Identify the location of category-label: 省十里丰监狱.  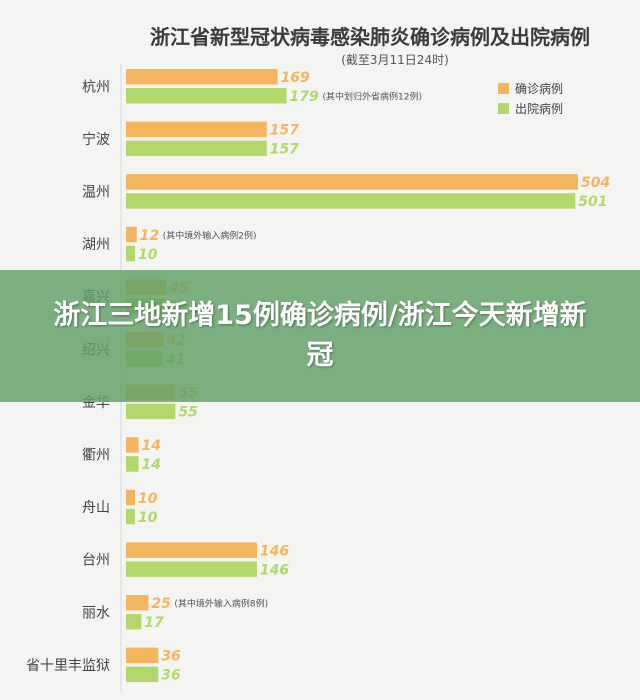
(68, 666).